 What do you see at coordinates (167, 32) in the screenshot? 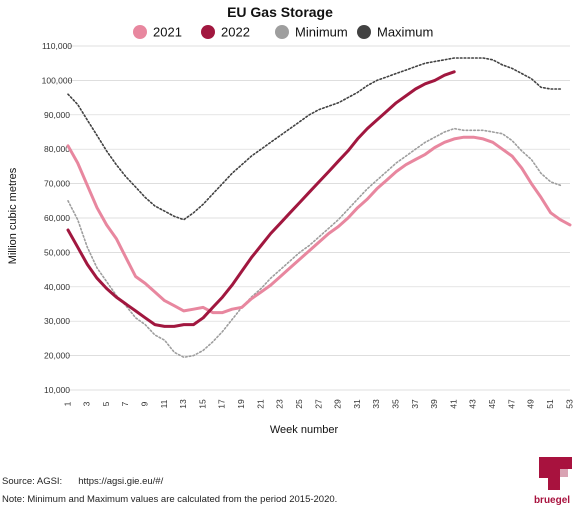
I see `legend-label-2021: 2021` at bounding box center [167, 32].